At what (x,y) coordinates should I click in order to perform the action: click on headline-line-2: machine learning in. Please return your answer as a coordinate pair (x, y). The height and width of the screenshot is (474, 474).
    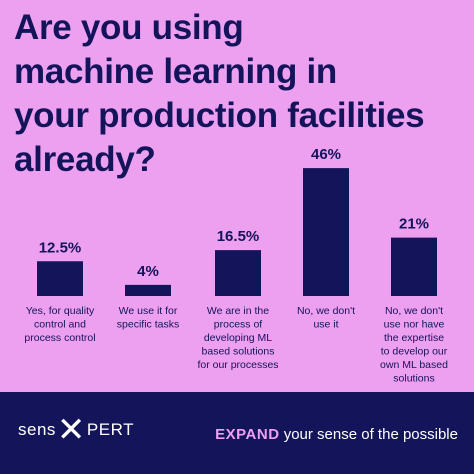
    Looking at the image, I should click on (239, 72).